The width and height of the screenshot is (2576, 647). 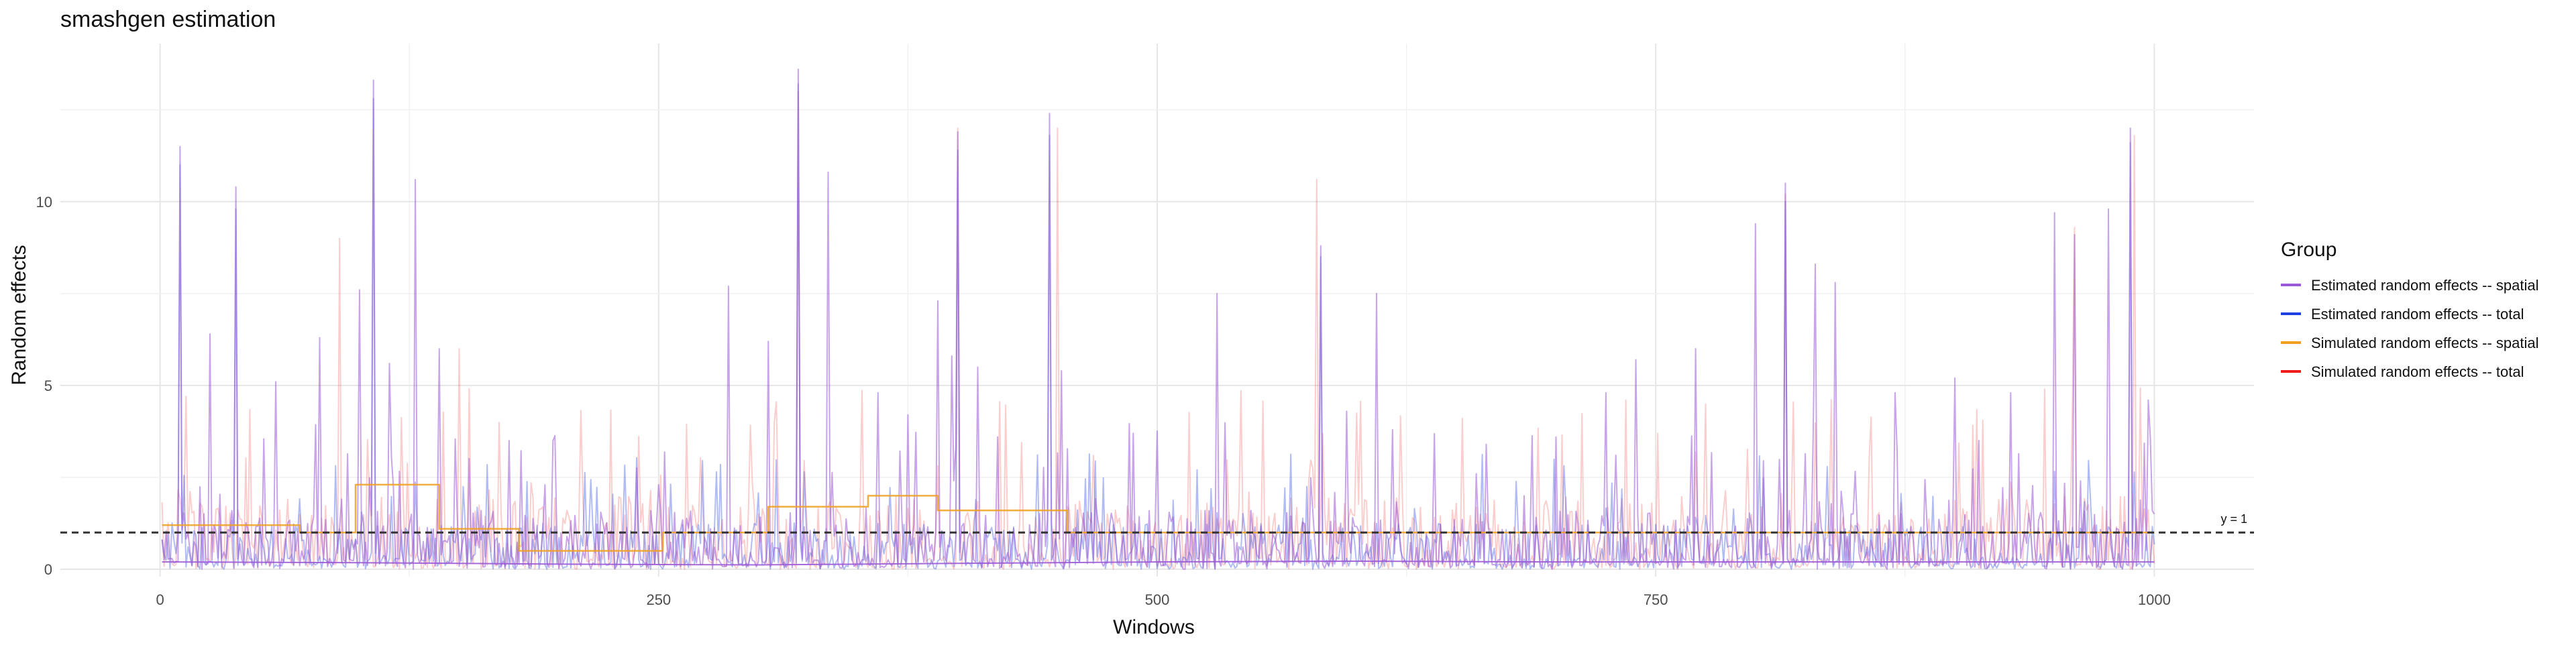 I want to click on legend-item: Estimated random effects -- spatial, so click(x=2410, y=286).